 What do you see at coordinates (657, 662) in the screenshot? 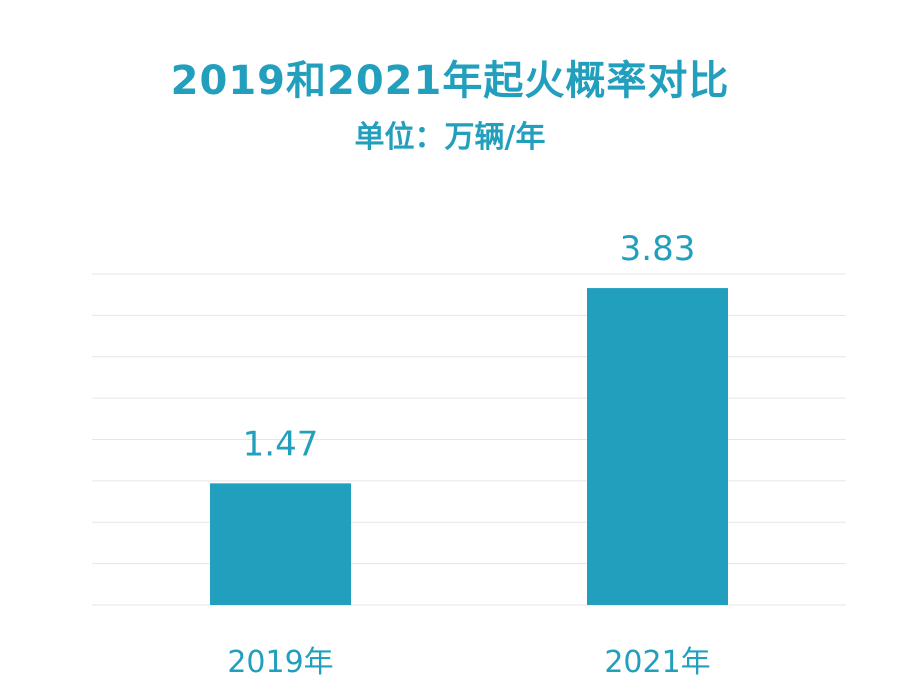
I see `x-tick-label: 2021年` at bounding box center [657, 662].